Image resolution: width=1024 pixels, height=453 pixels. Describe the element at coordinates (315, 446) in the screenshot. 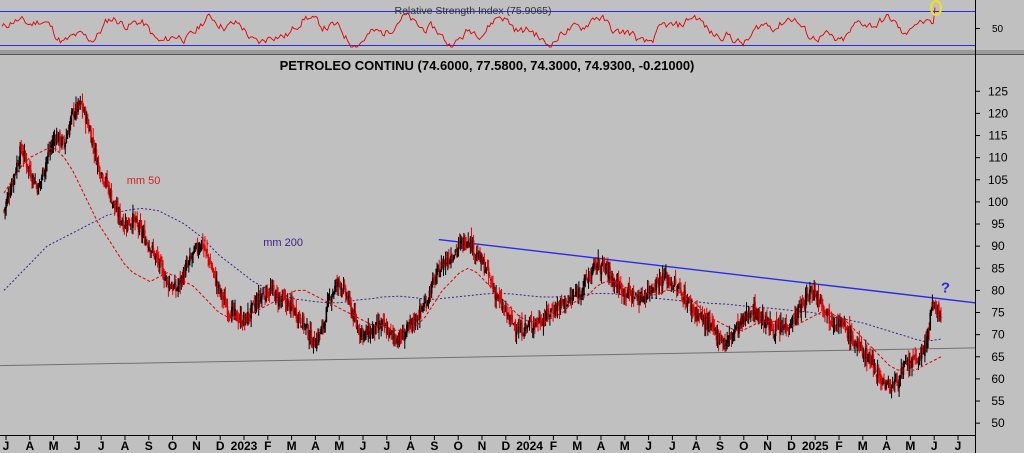

I see `x-tick-label: A` at that location.